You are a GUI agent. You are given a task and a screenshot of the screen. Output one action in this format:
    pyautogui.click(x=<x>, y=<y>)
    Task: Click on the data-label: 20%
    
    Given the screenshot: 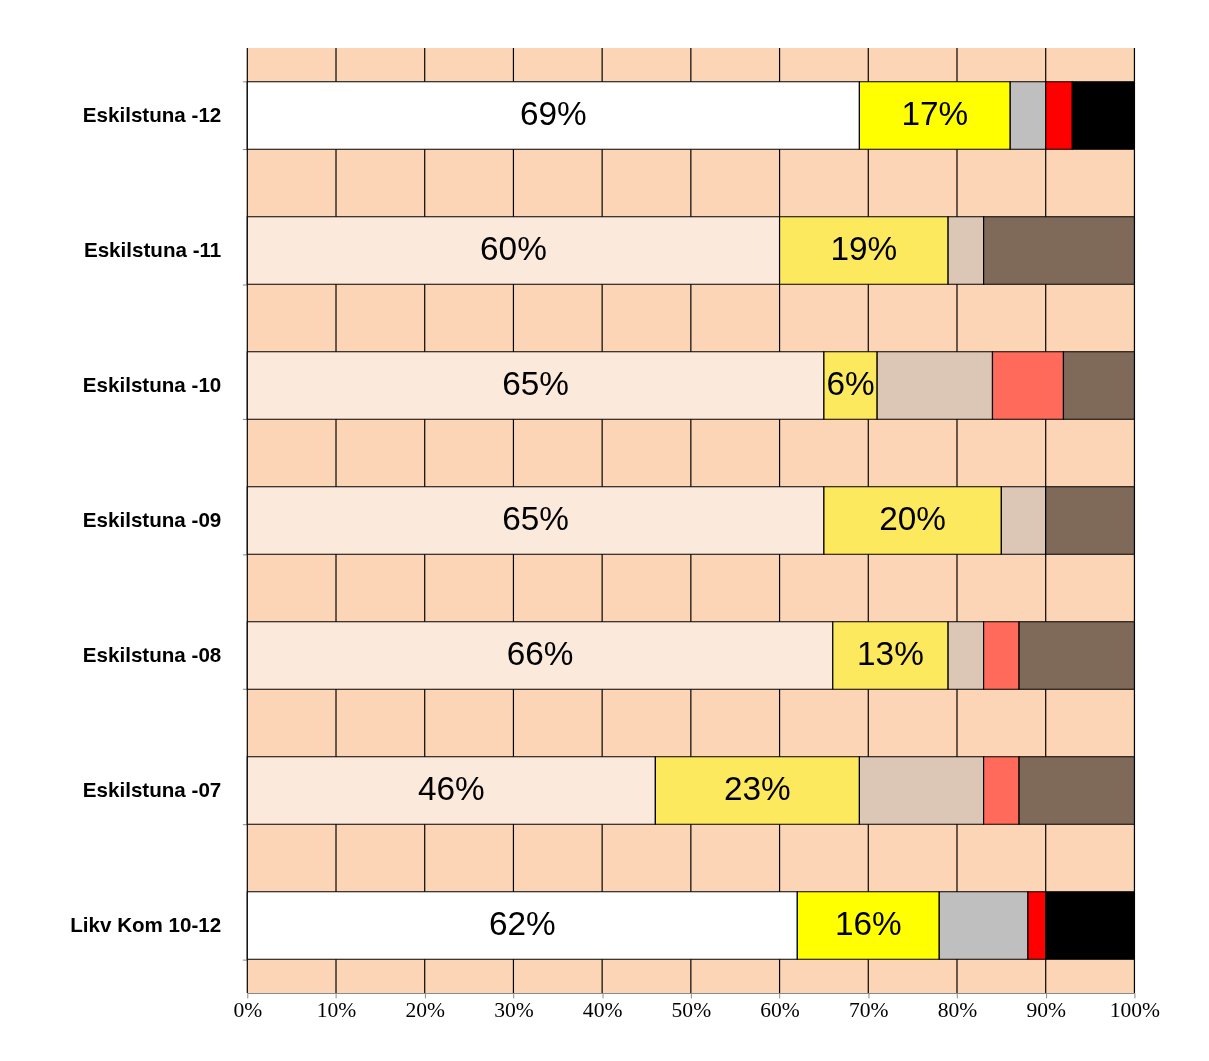 What is the action you would take?
    pyautogui.click(x=913, y=519)
    